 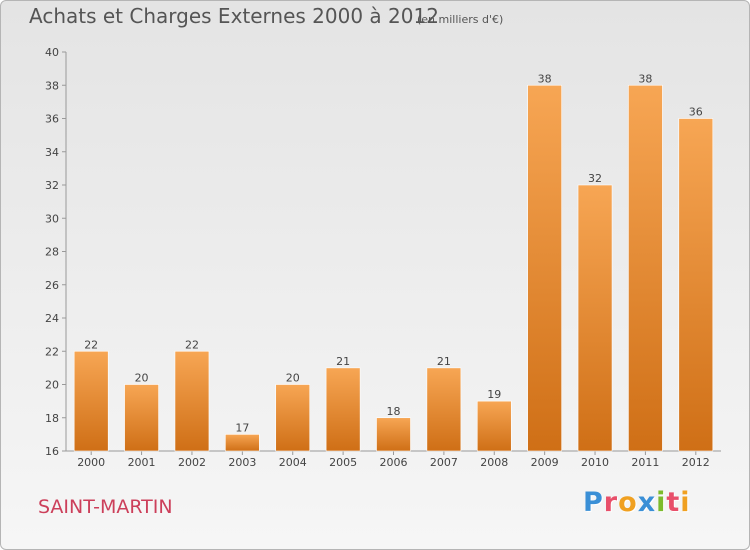 I want to click on x-tick-label: 2011, so click(x=645, y=462).